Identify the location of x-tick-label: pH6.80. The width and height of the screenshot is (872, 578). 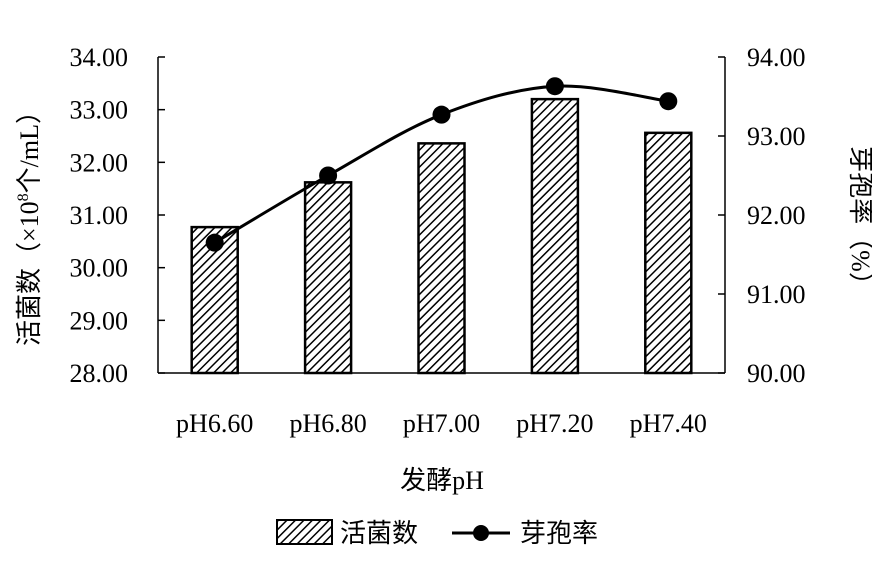
(327, 423).